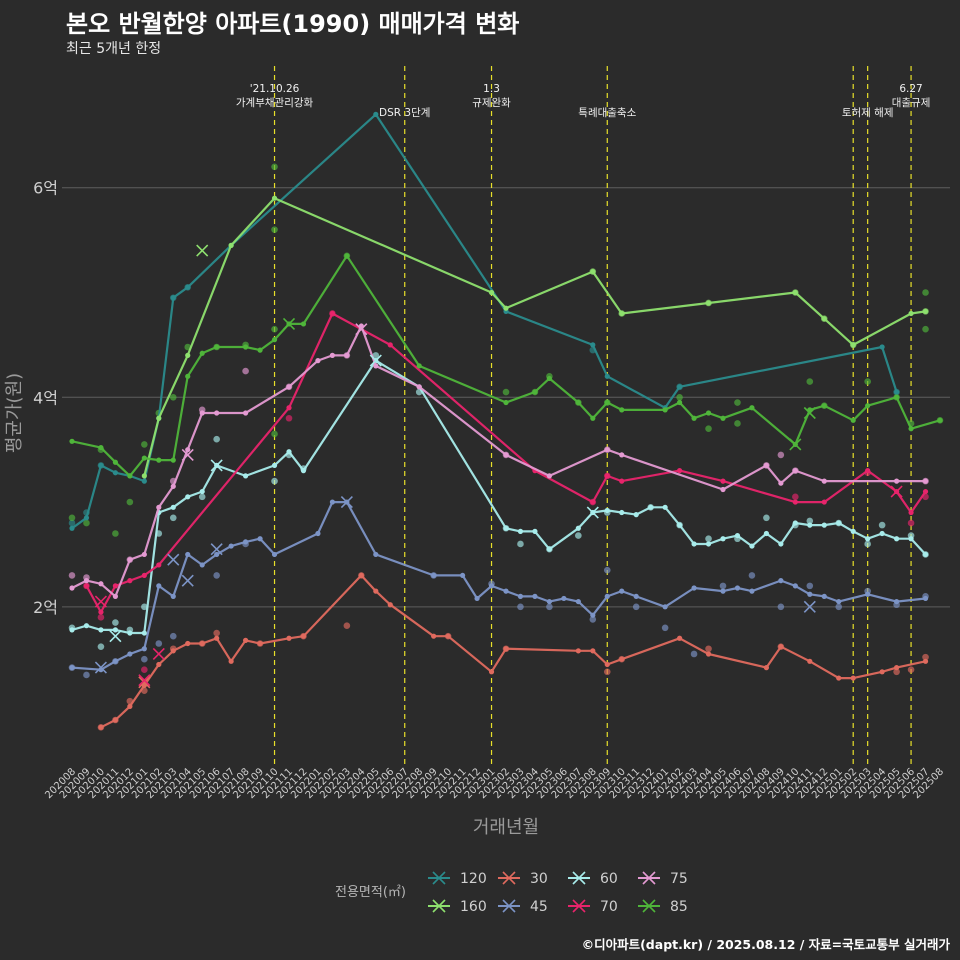 This screenshot has width=960, height=960. Describe the element at coordinates (609, 879) in the screenshot. I see `legend-label: 60` at that location.